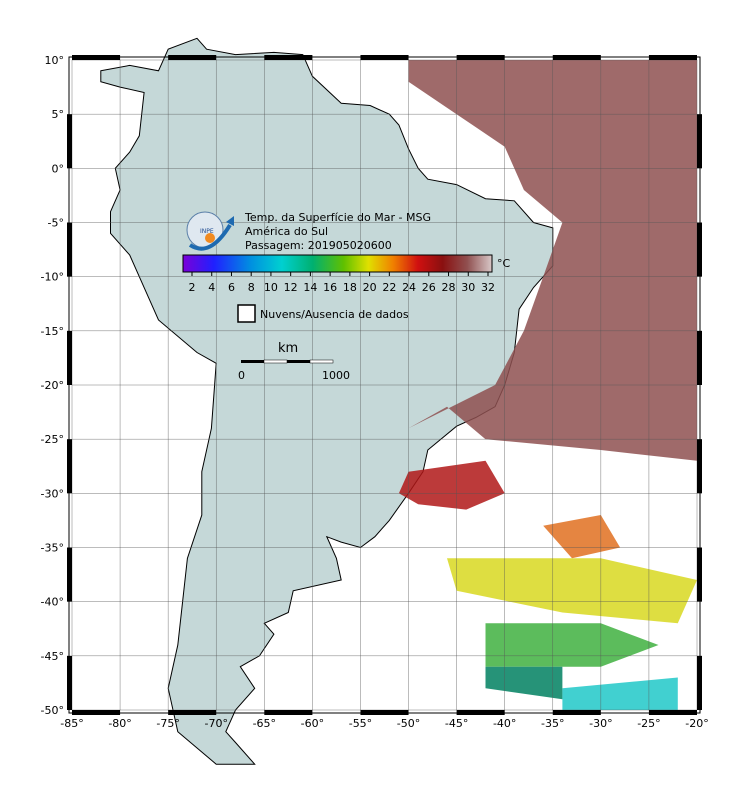 The width and height of the screenshot is (741, 785). What do you see at coordinates (58, 168) in the screenshot?
I see `lat-label: 0°` at bounding box center [58, 168].